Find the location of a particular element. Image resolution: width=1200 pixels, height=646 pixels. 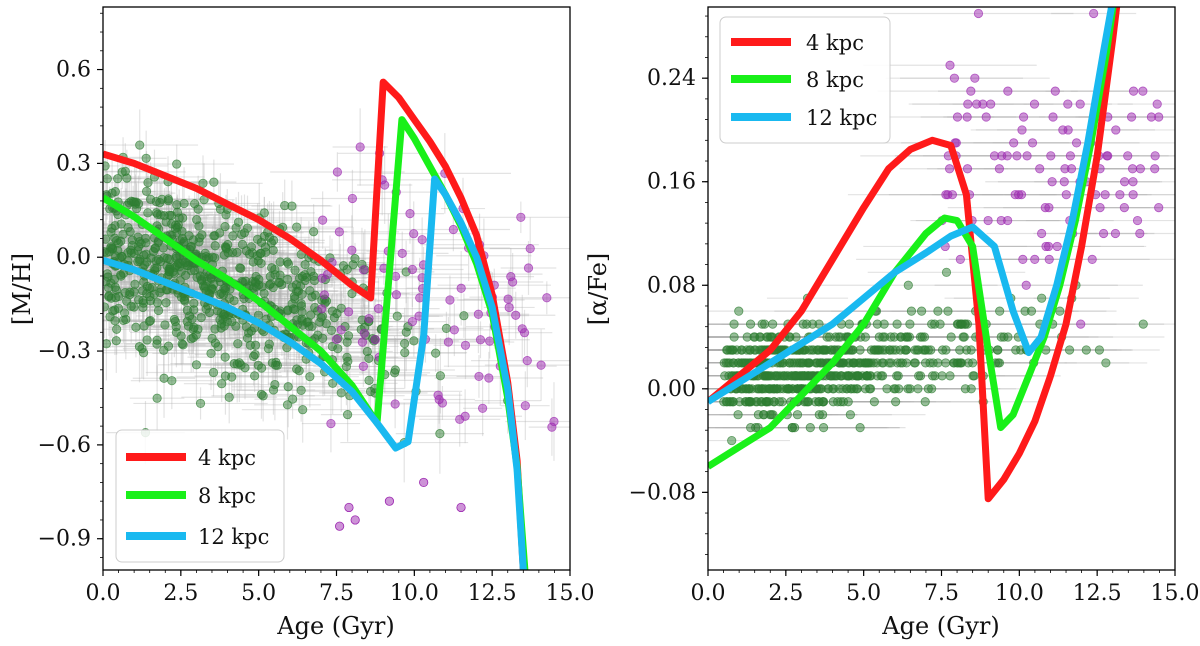

left-x-tick-label: 0.0 is located at coordinates (103, 593).